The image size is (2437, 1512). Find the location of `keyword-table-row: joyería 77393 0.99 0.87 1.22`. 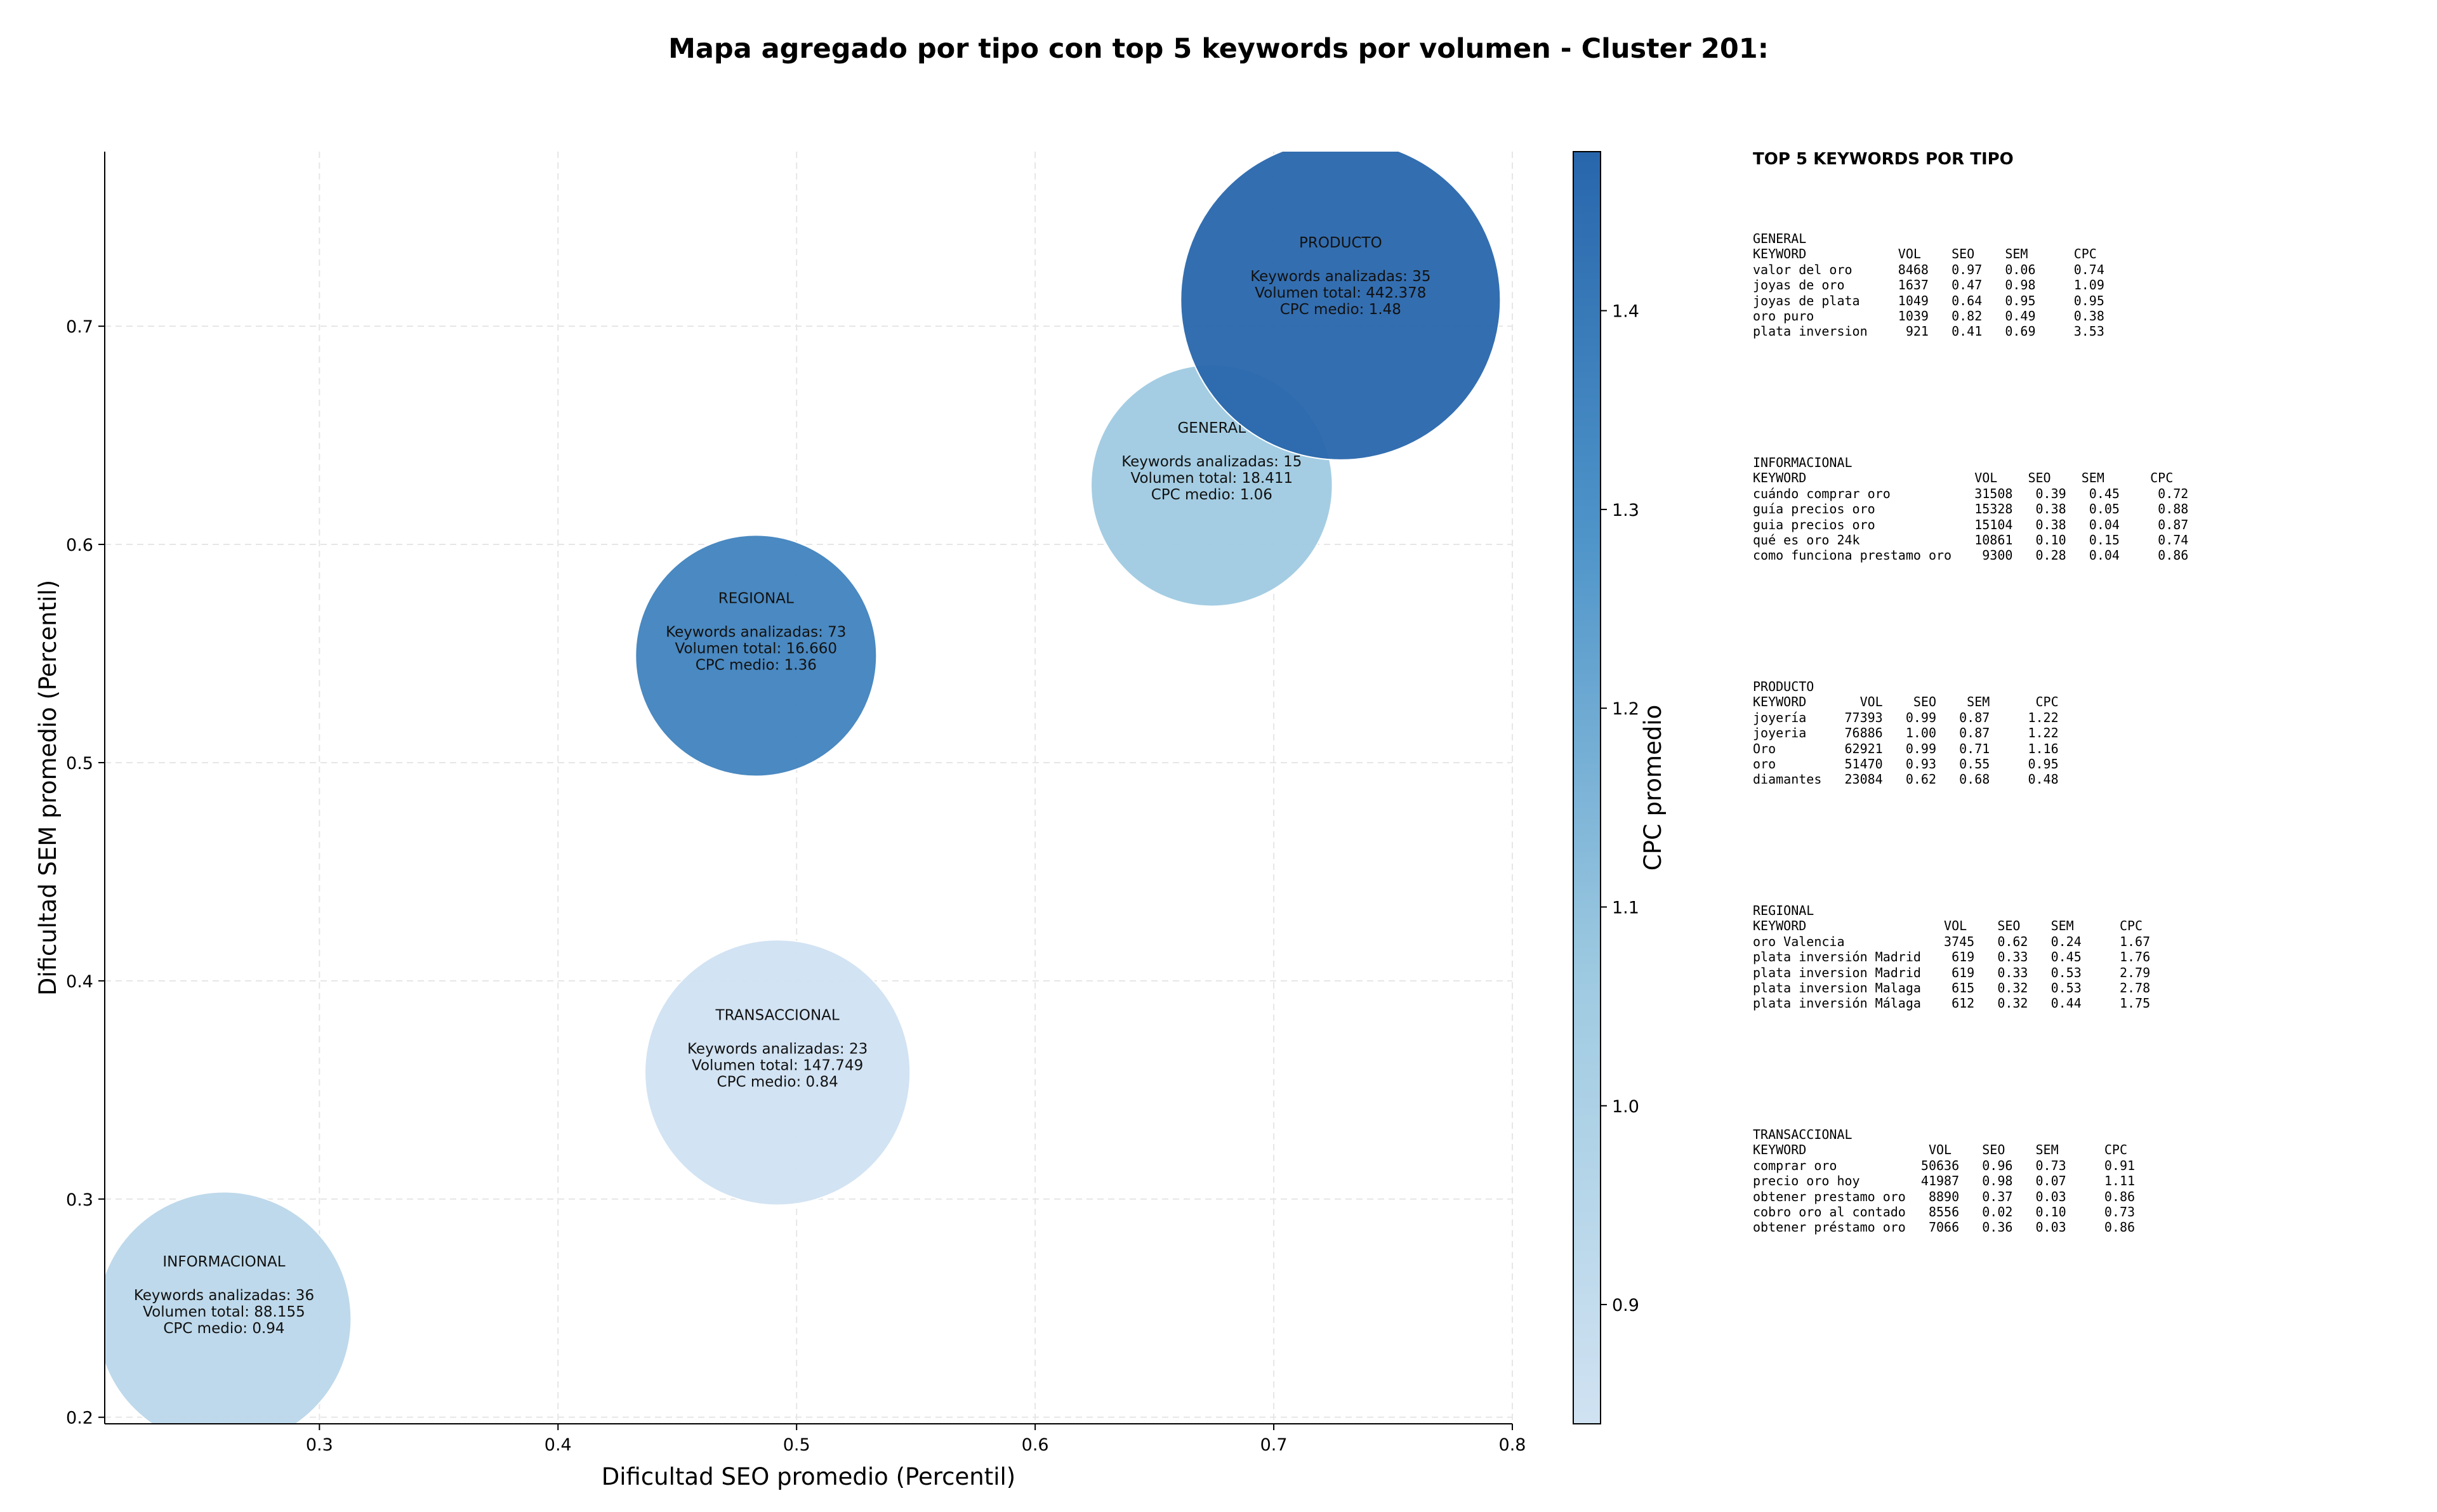

keyword-table-row: joyería 77393 0.99 0.87 1.22 is located at coordinates (1906, 717).